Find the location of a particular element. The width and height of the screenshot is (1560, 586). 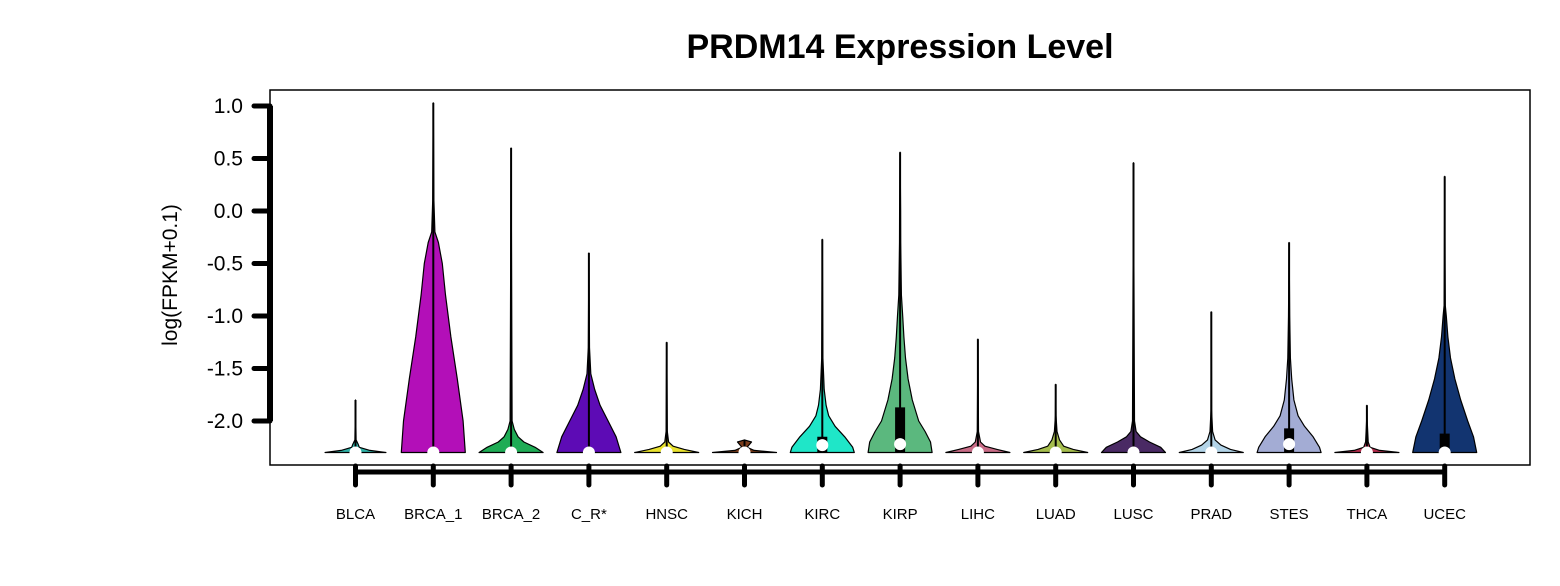

y-axis: 1.0 0.5 0.0 -0.5 -1.0 -1.5 -2.0 is located at coordinates (240, 264).